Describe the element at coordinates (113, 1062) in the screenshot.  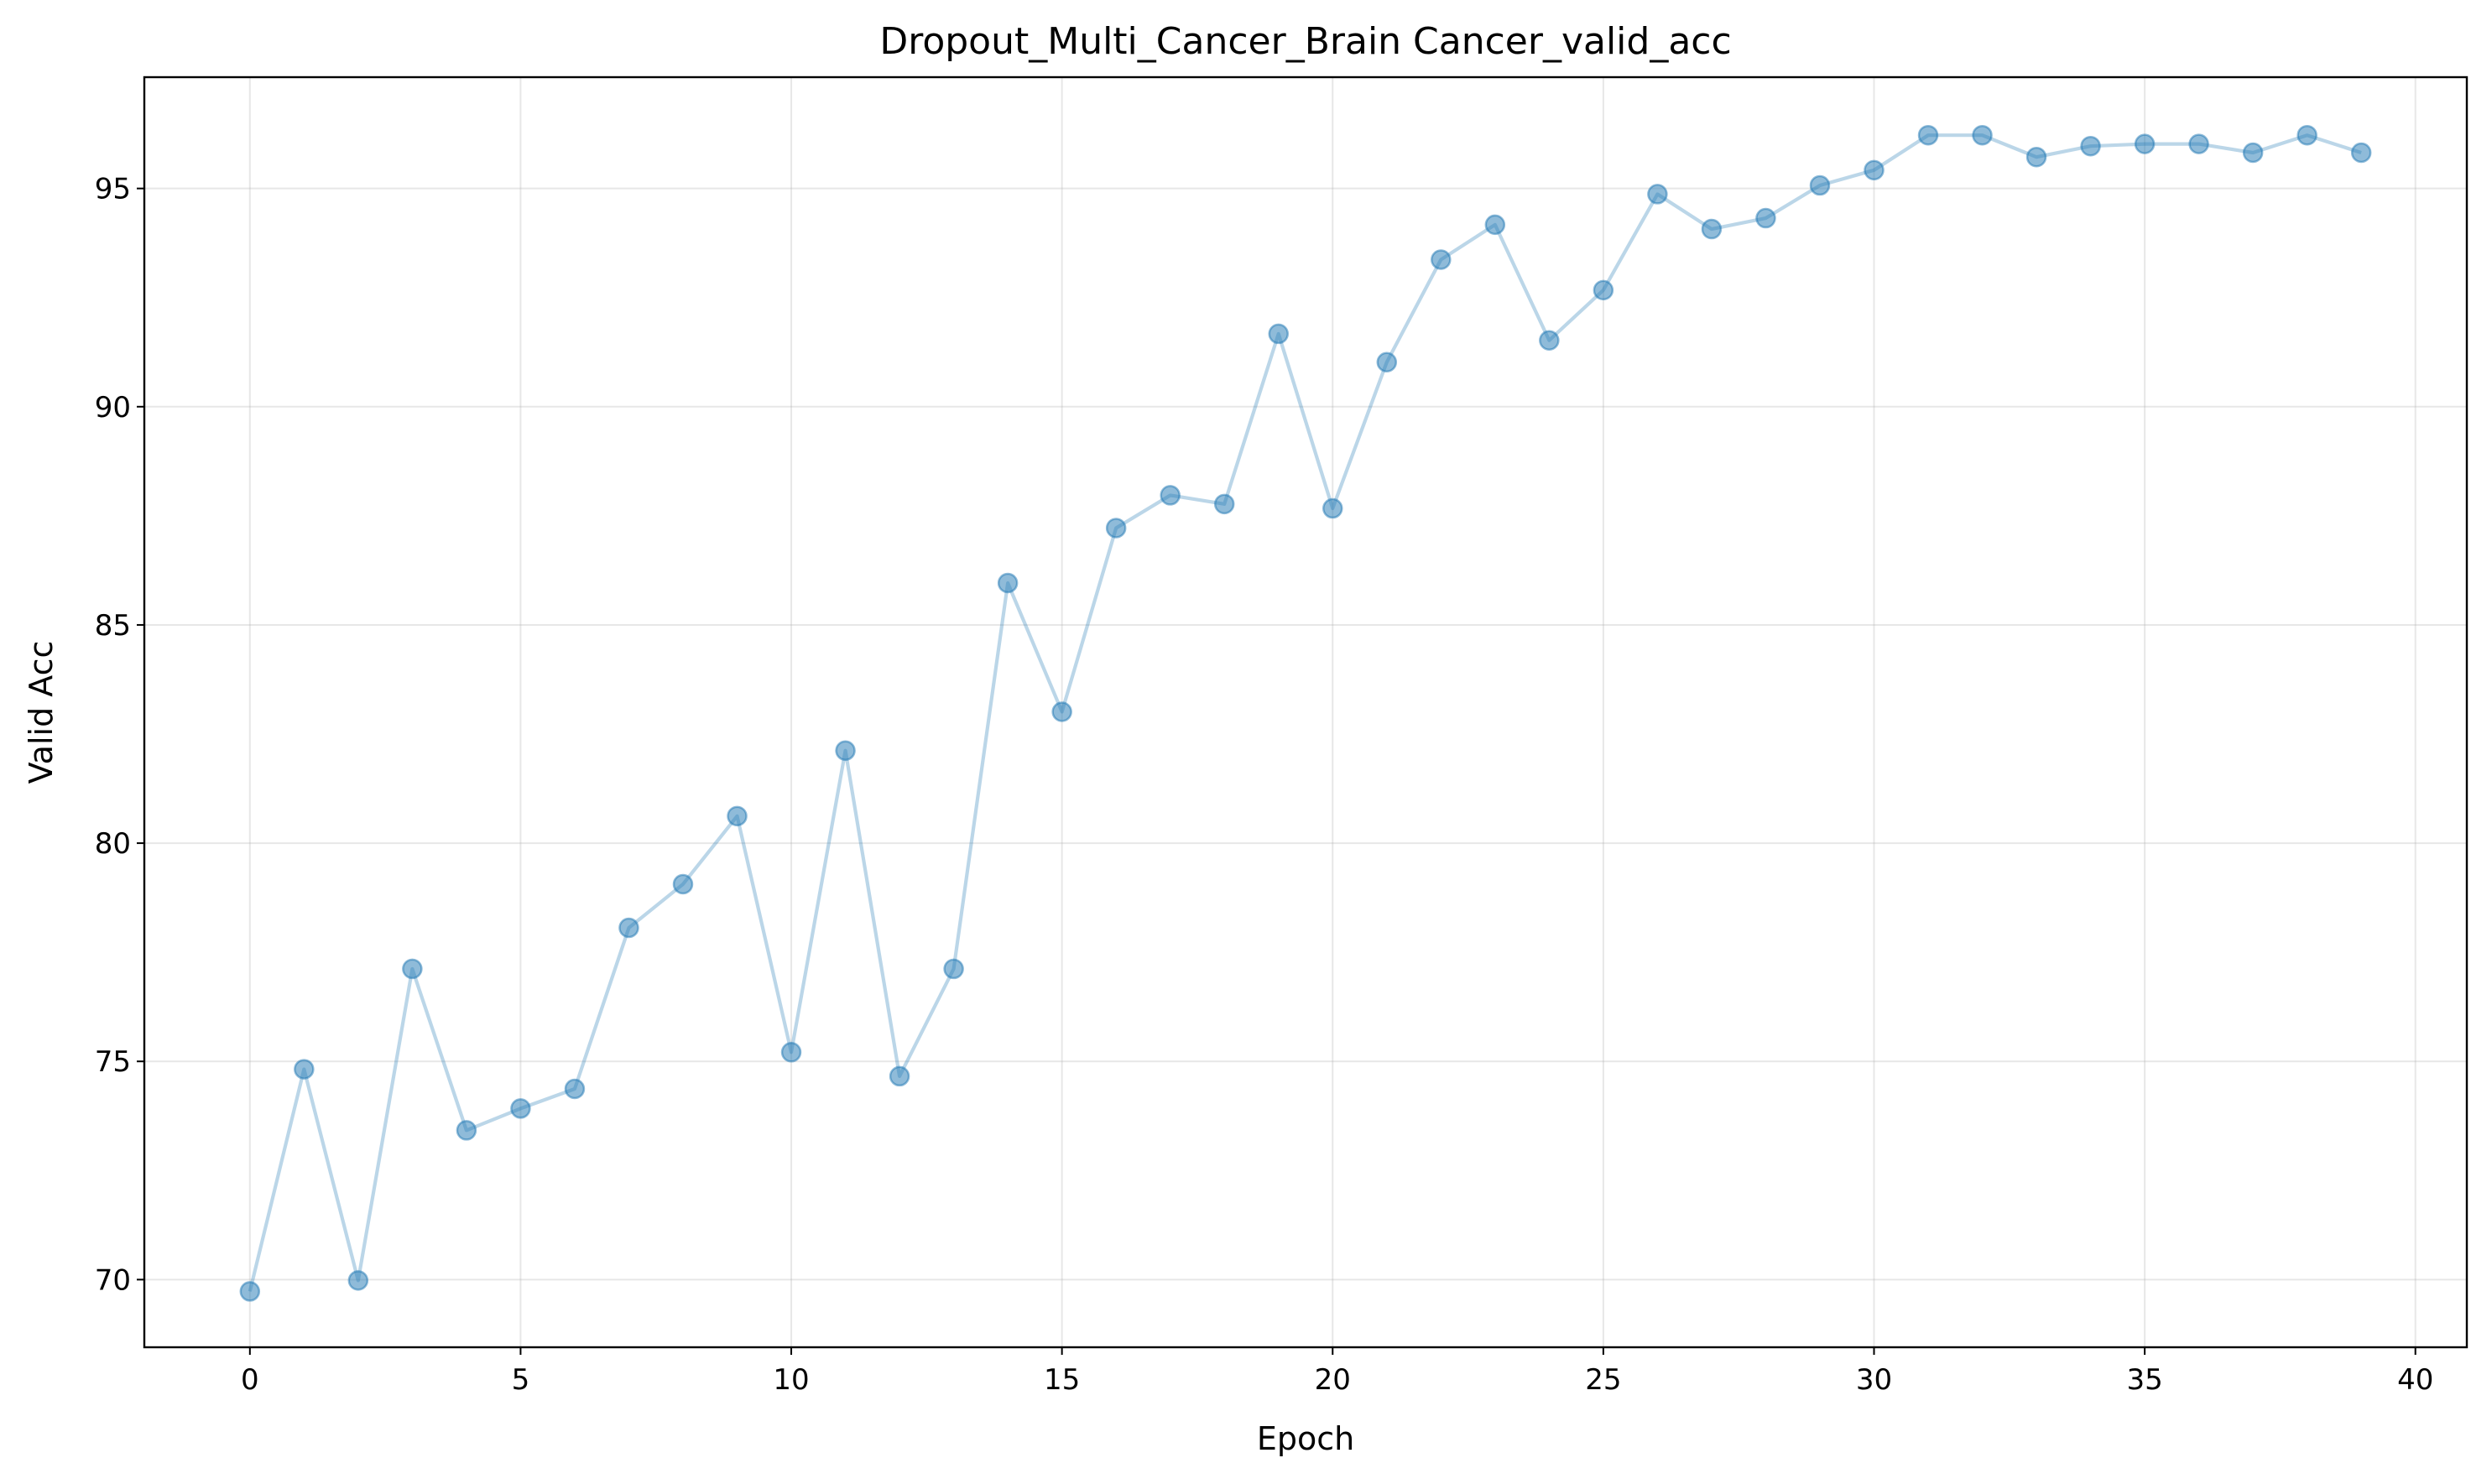
I see `y-tick-label: 75` at that location.